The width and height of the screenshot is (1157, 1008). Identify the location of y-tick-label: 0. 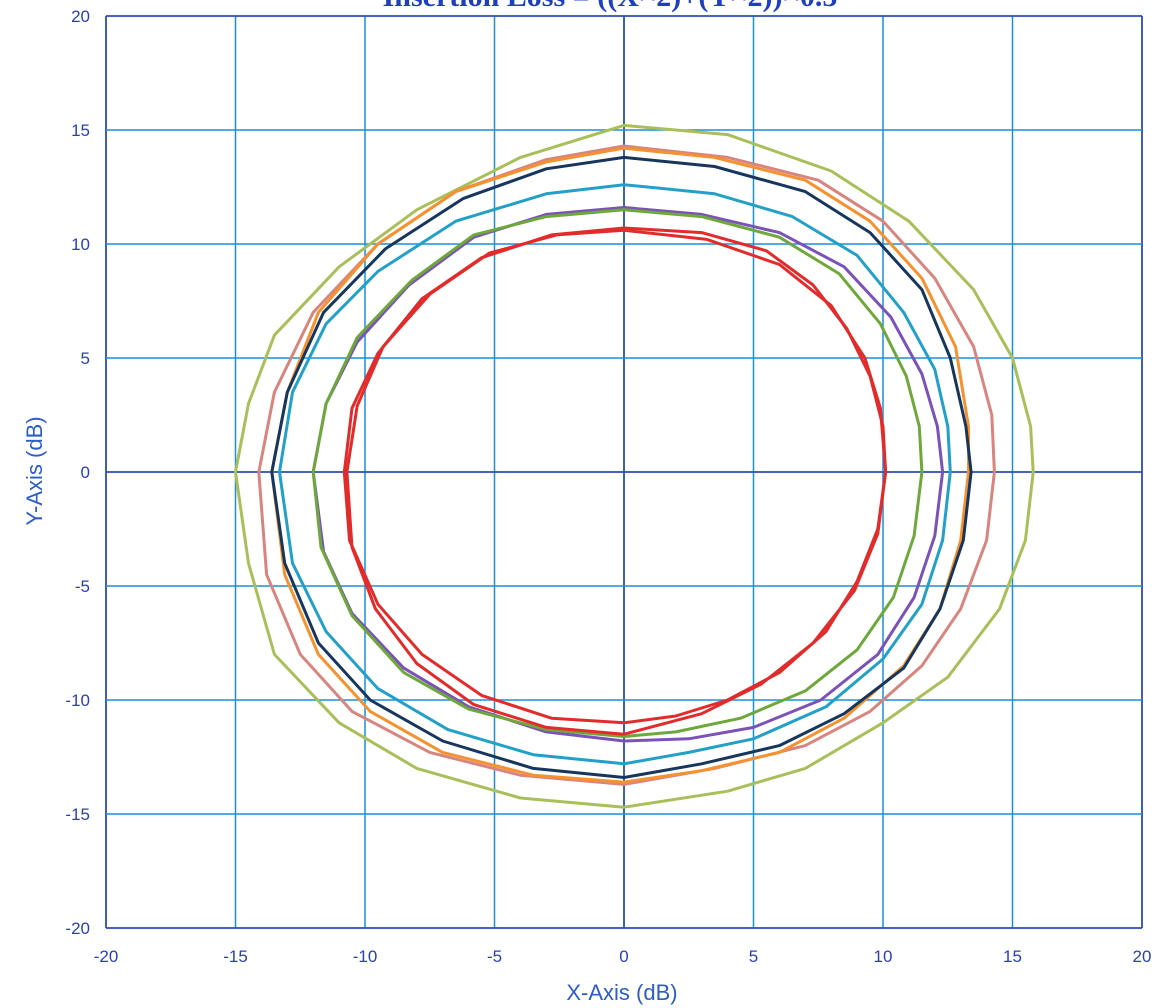
(85, 472).